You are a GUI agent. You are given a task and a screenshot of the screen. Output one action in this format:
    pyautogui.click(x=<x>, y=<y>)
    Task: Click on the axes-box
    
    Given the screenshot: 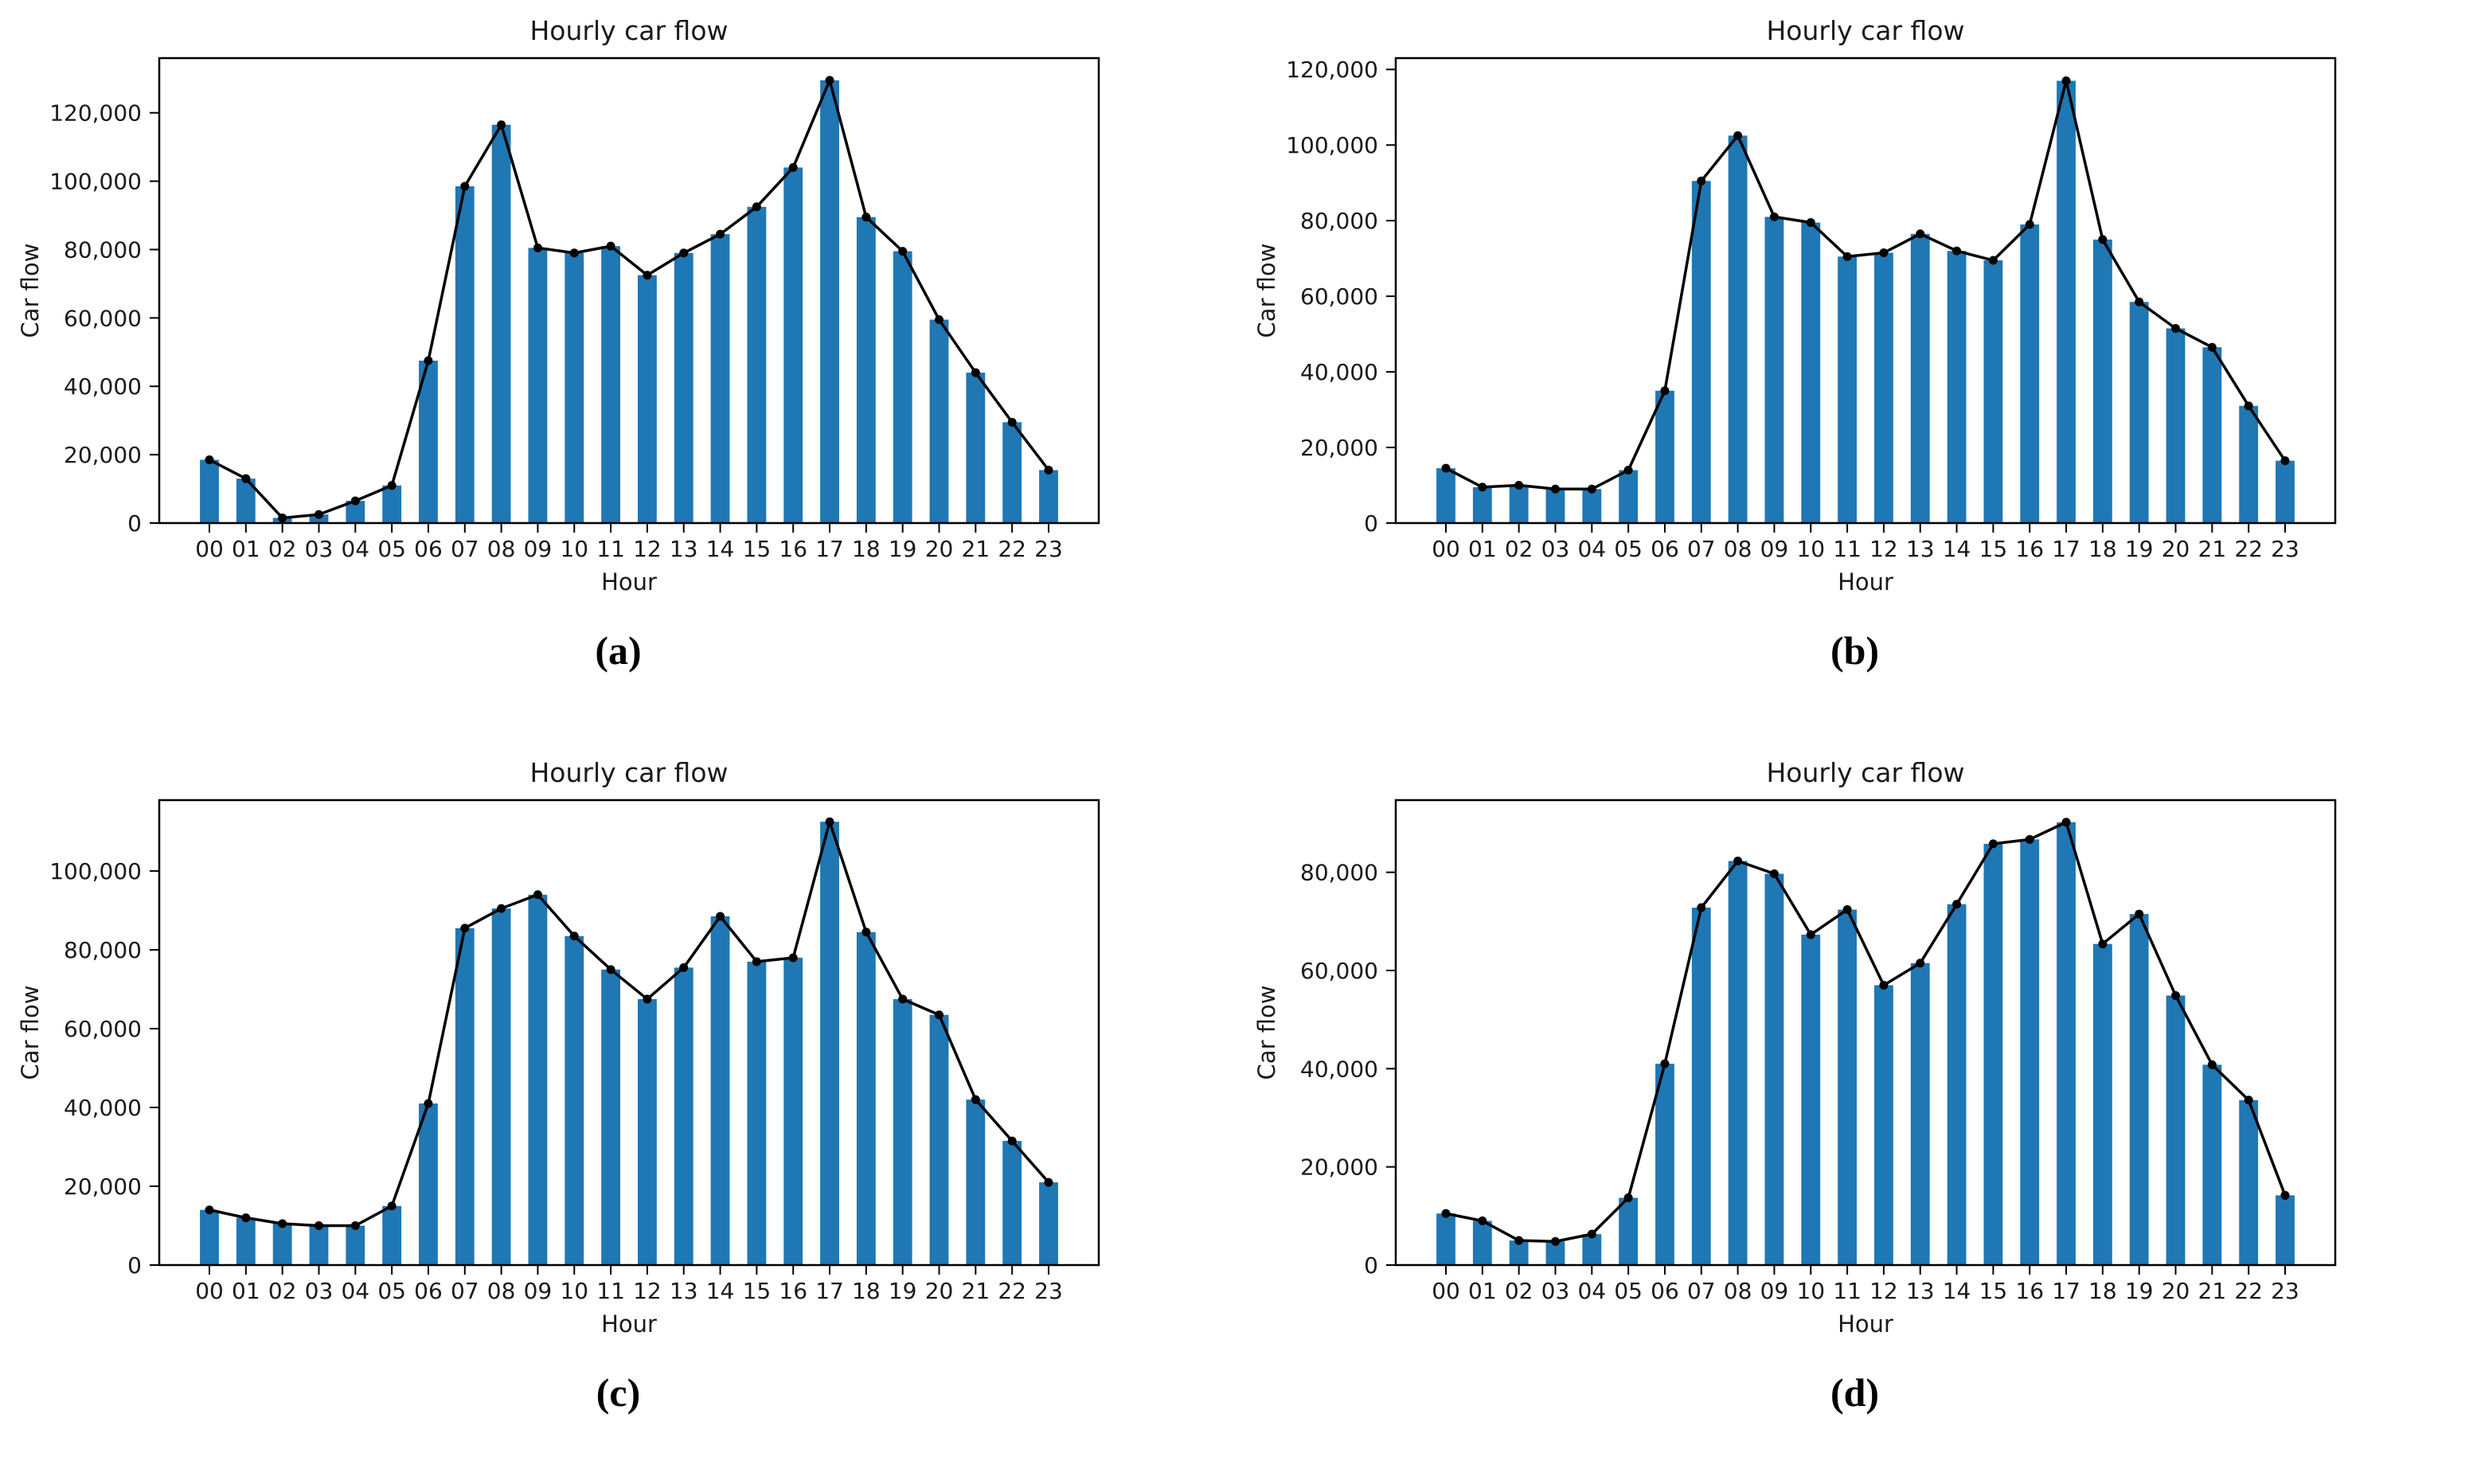 What is the action you would take?
    pyautogui.click(x=1865, y=1033)
    